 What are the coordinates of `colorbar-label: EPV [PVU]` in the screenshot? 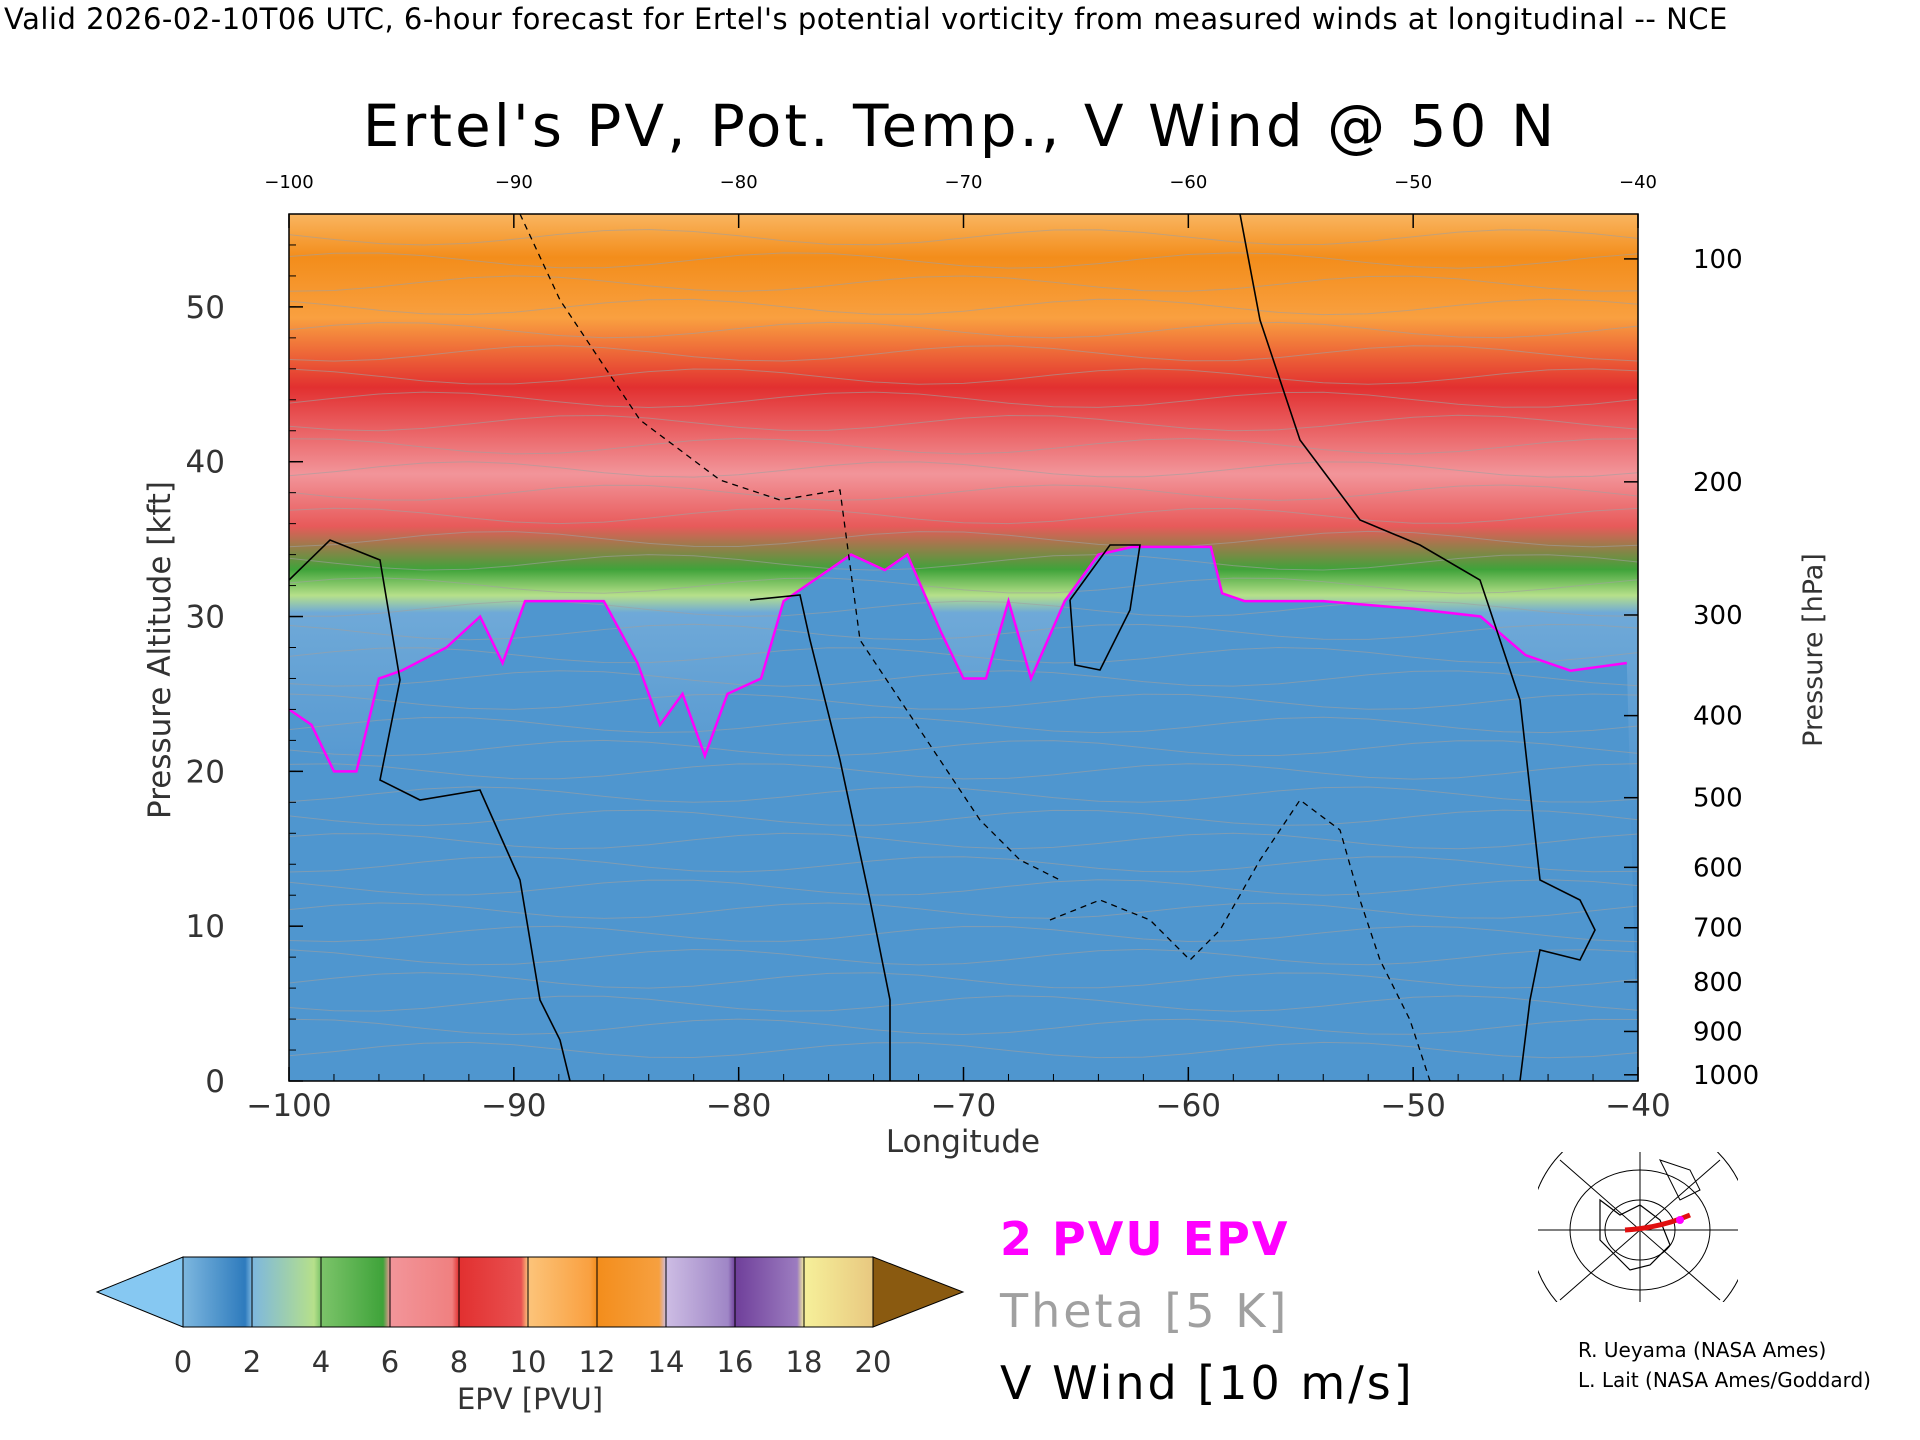 It's located at (530, 1399).